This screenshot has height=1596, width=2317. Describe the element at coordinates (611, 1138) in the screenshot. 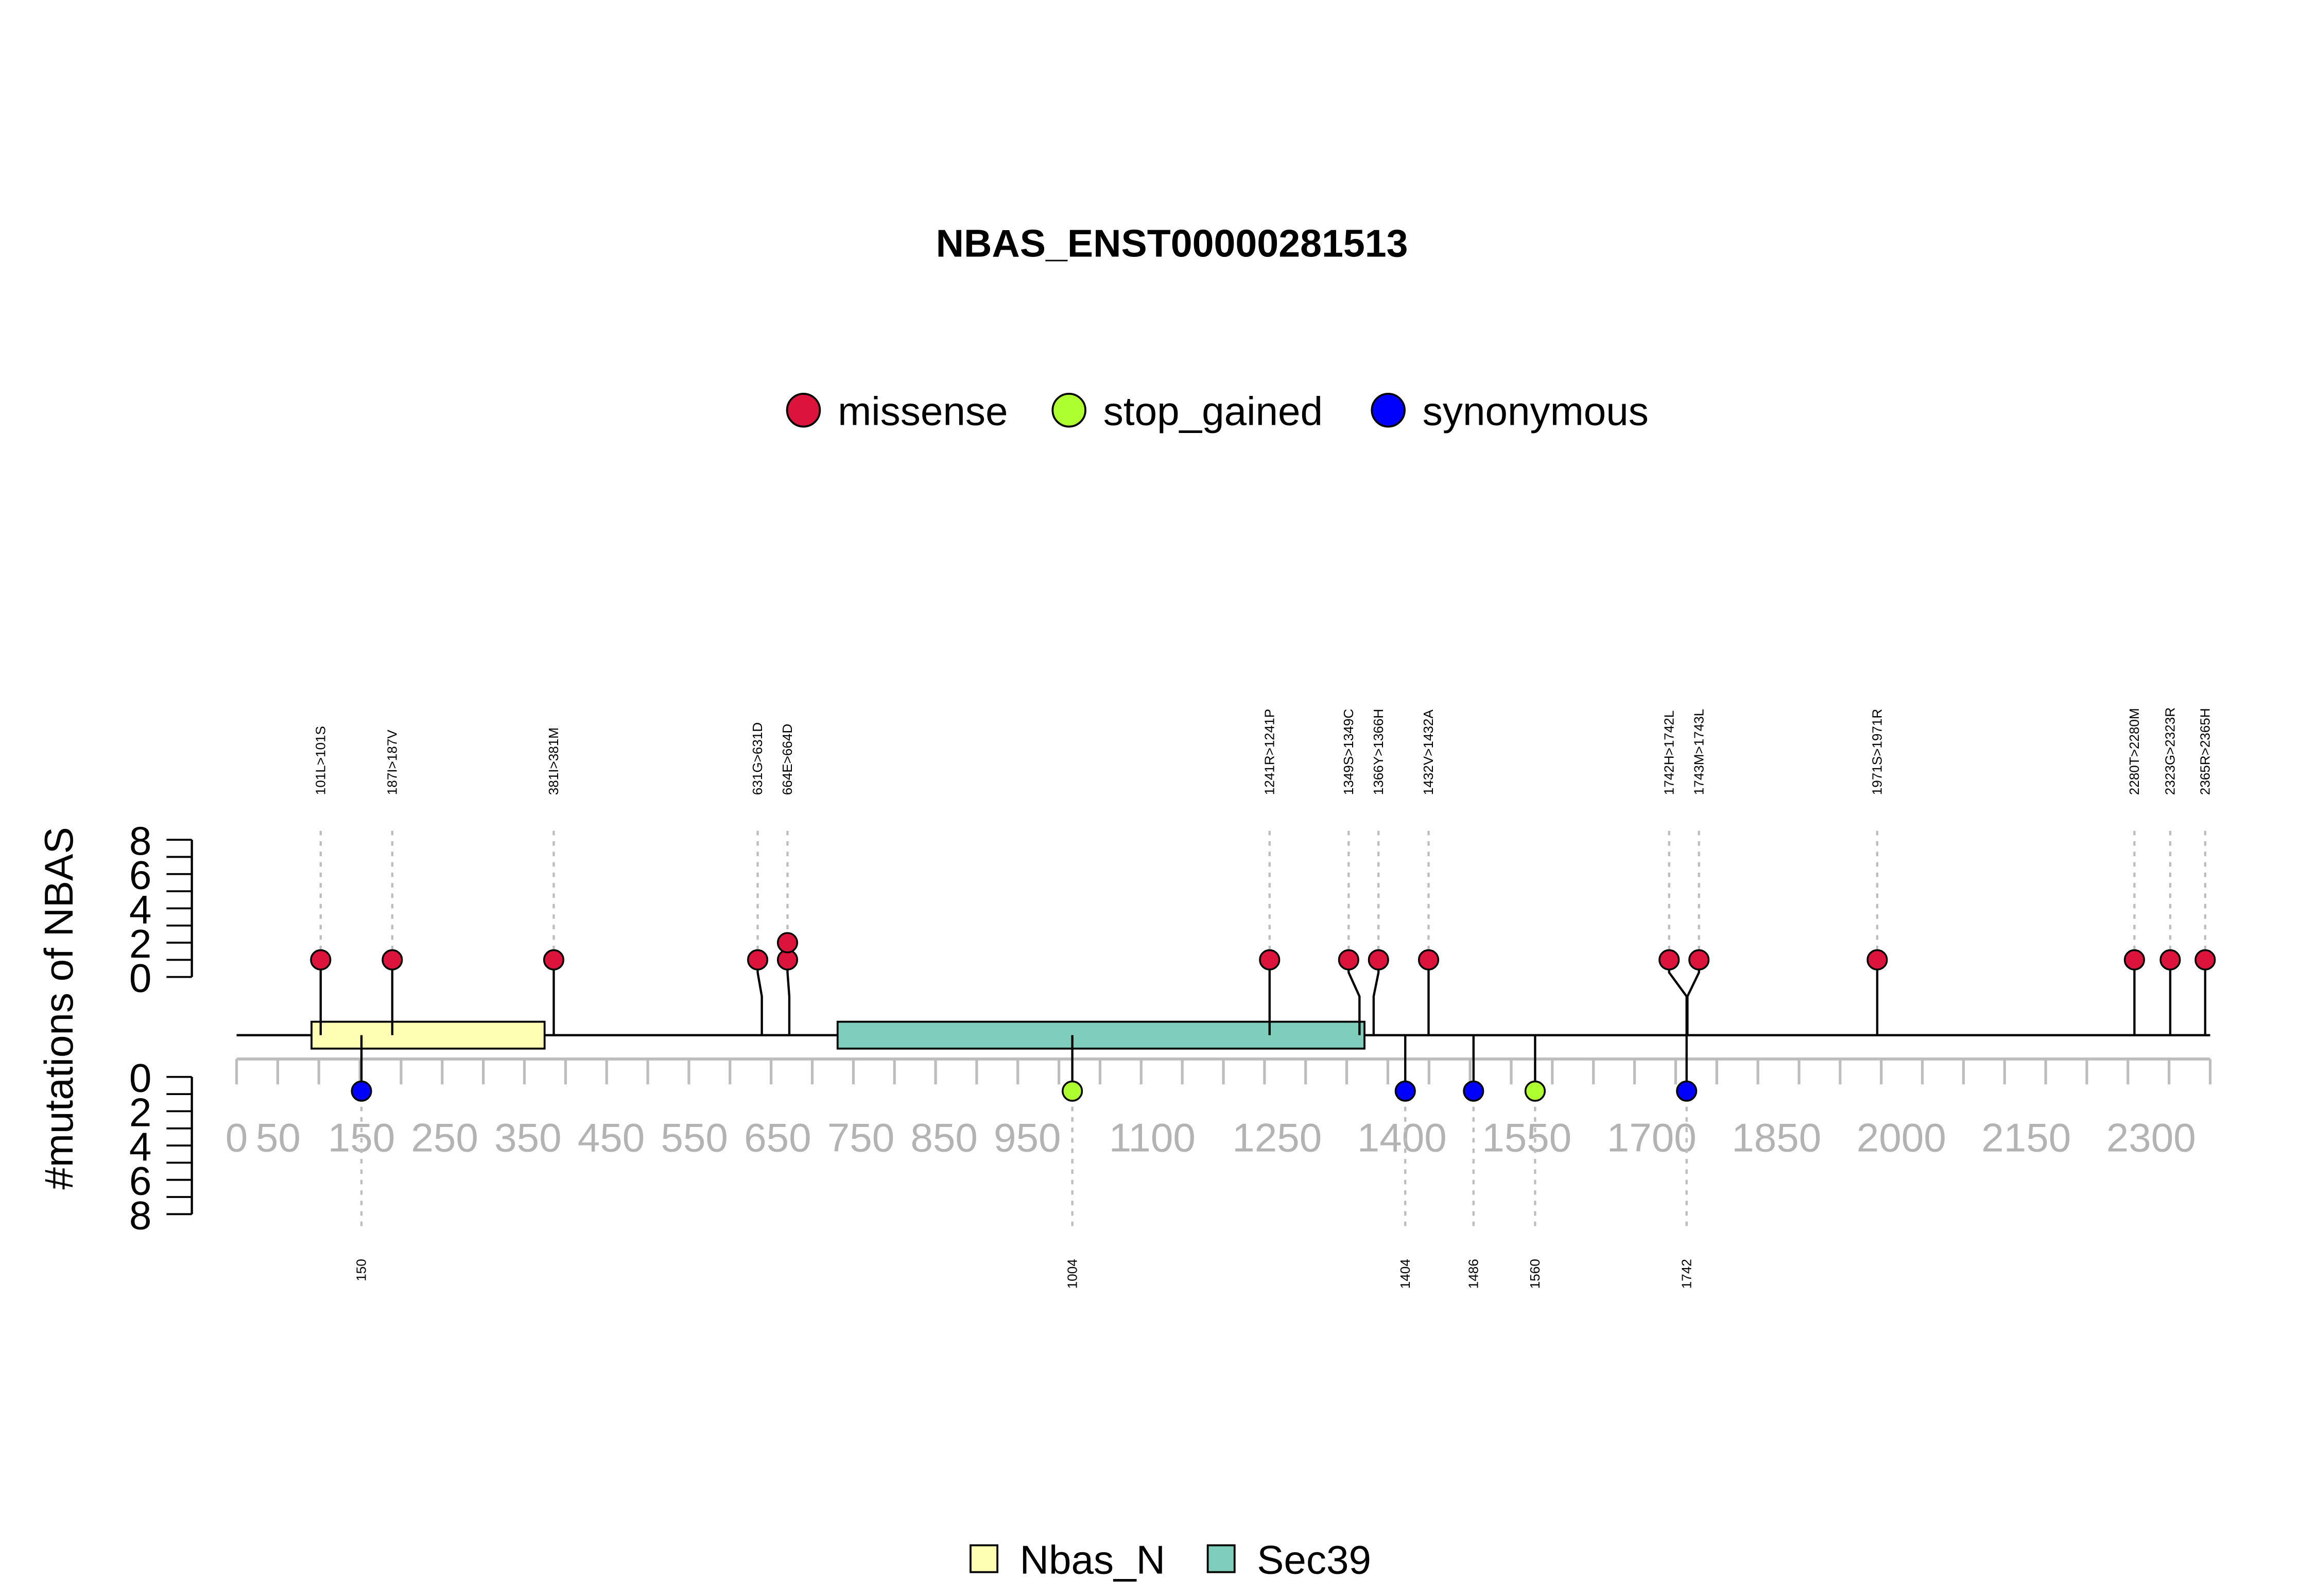

I see `x-tick-label: 450` at that location.